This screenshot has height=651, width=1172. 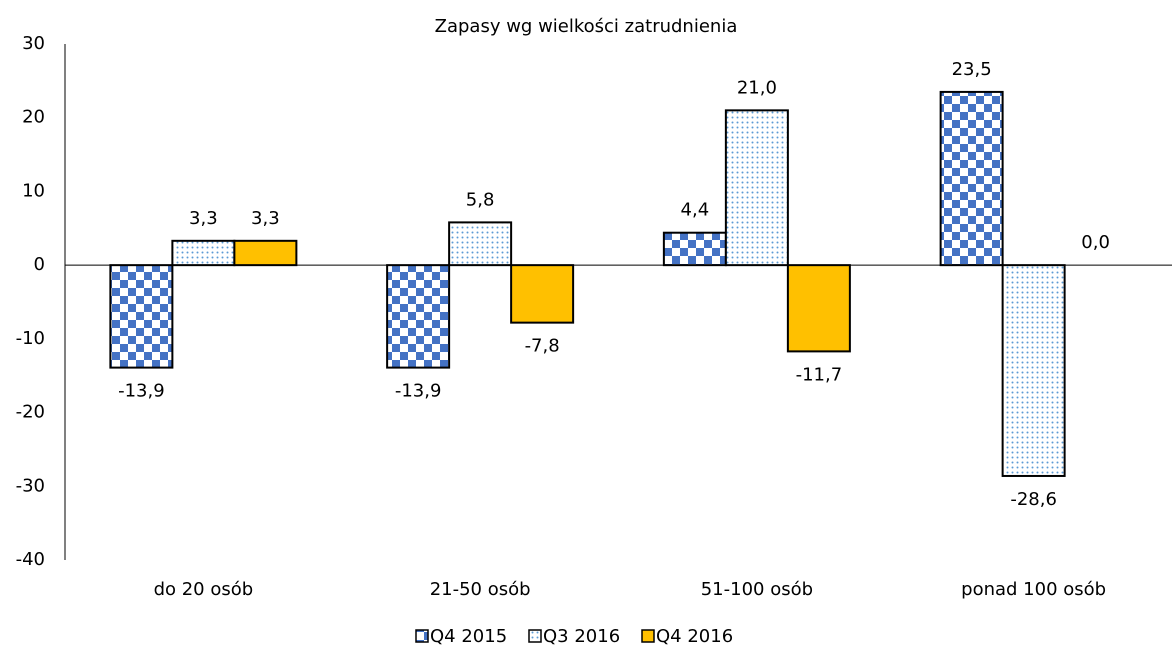 I want to click on value-label: 0,0, so click(x=1095, y=242).